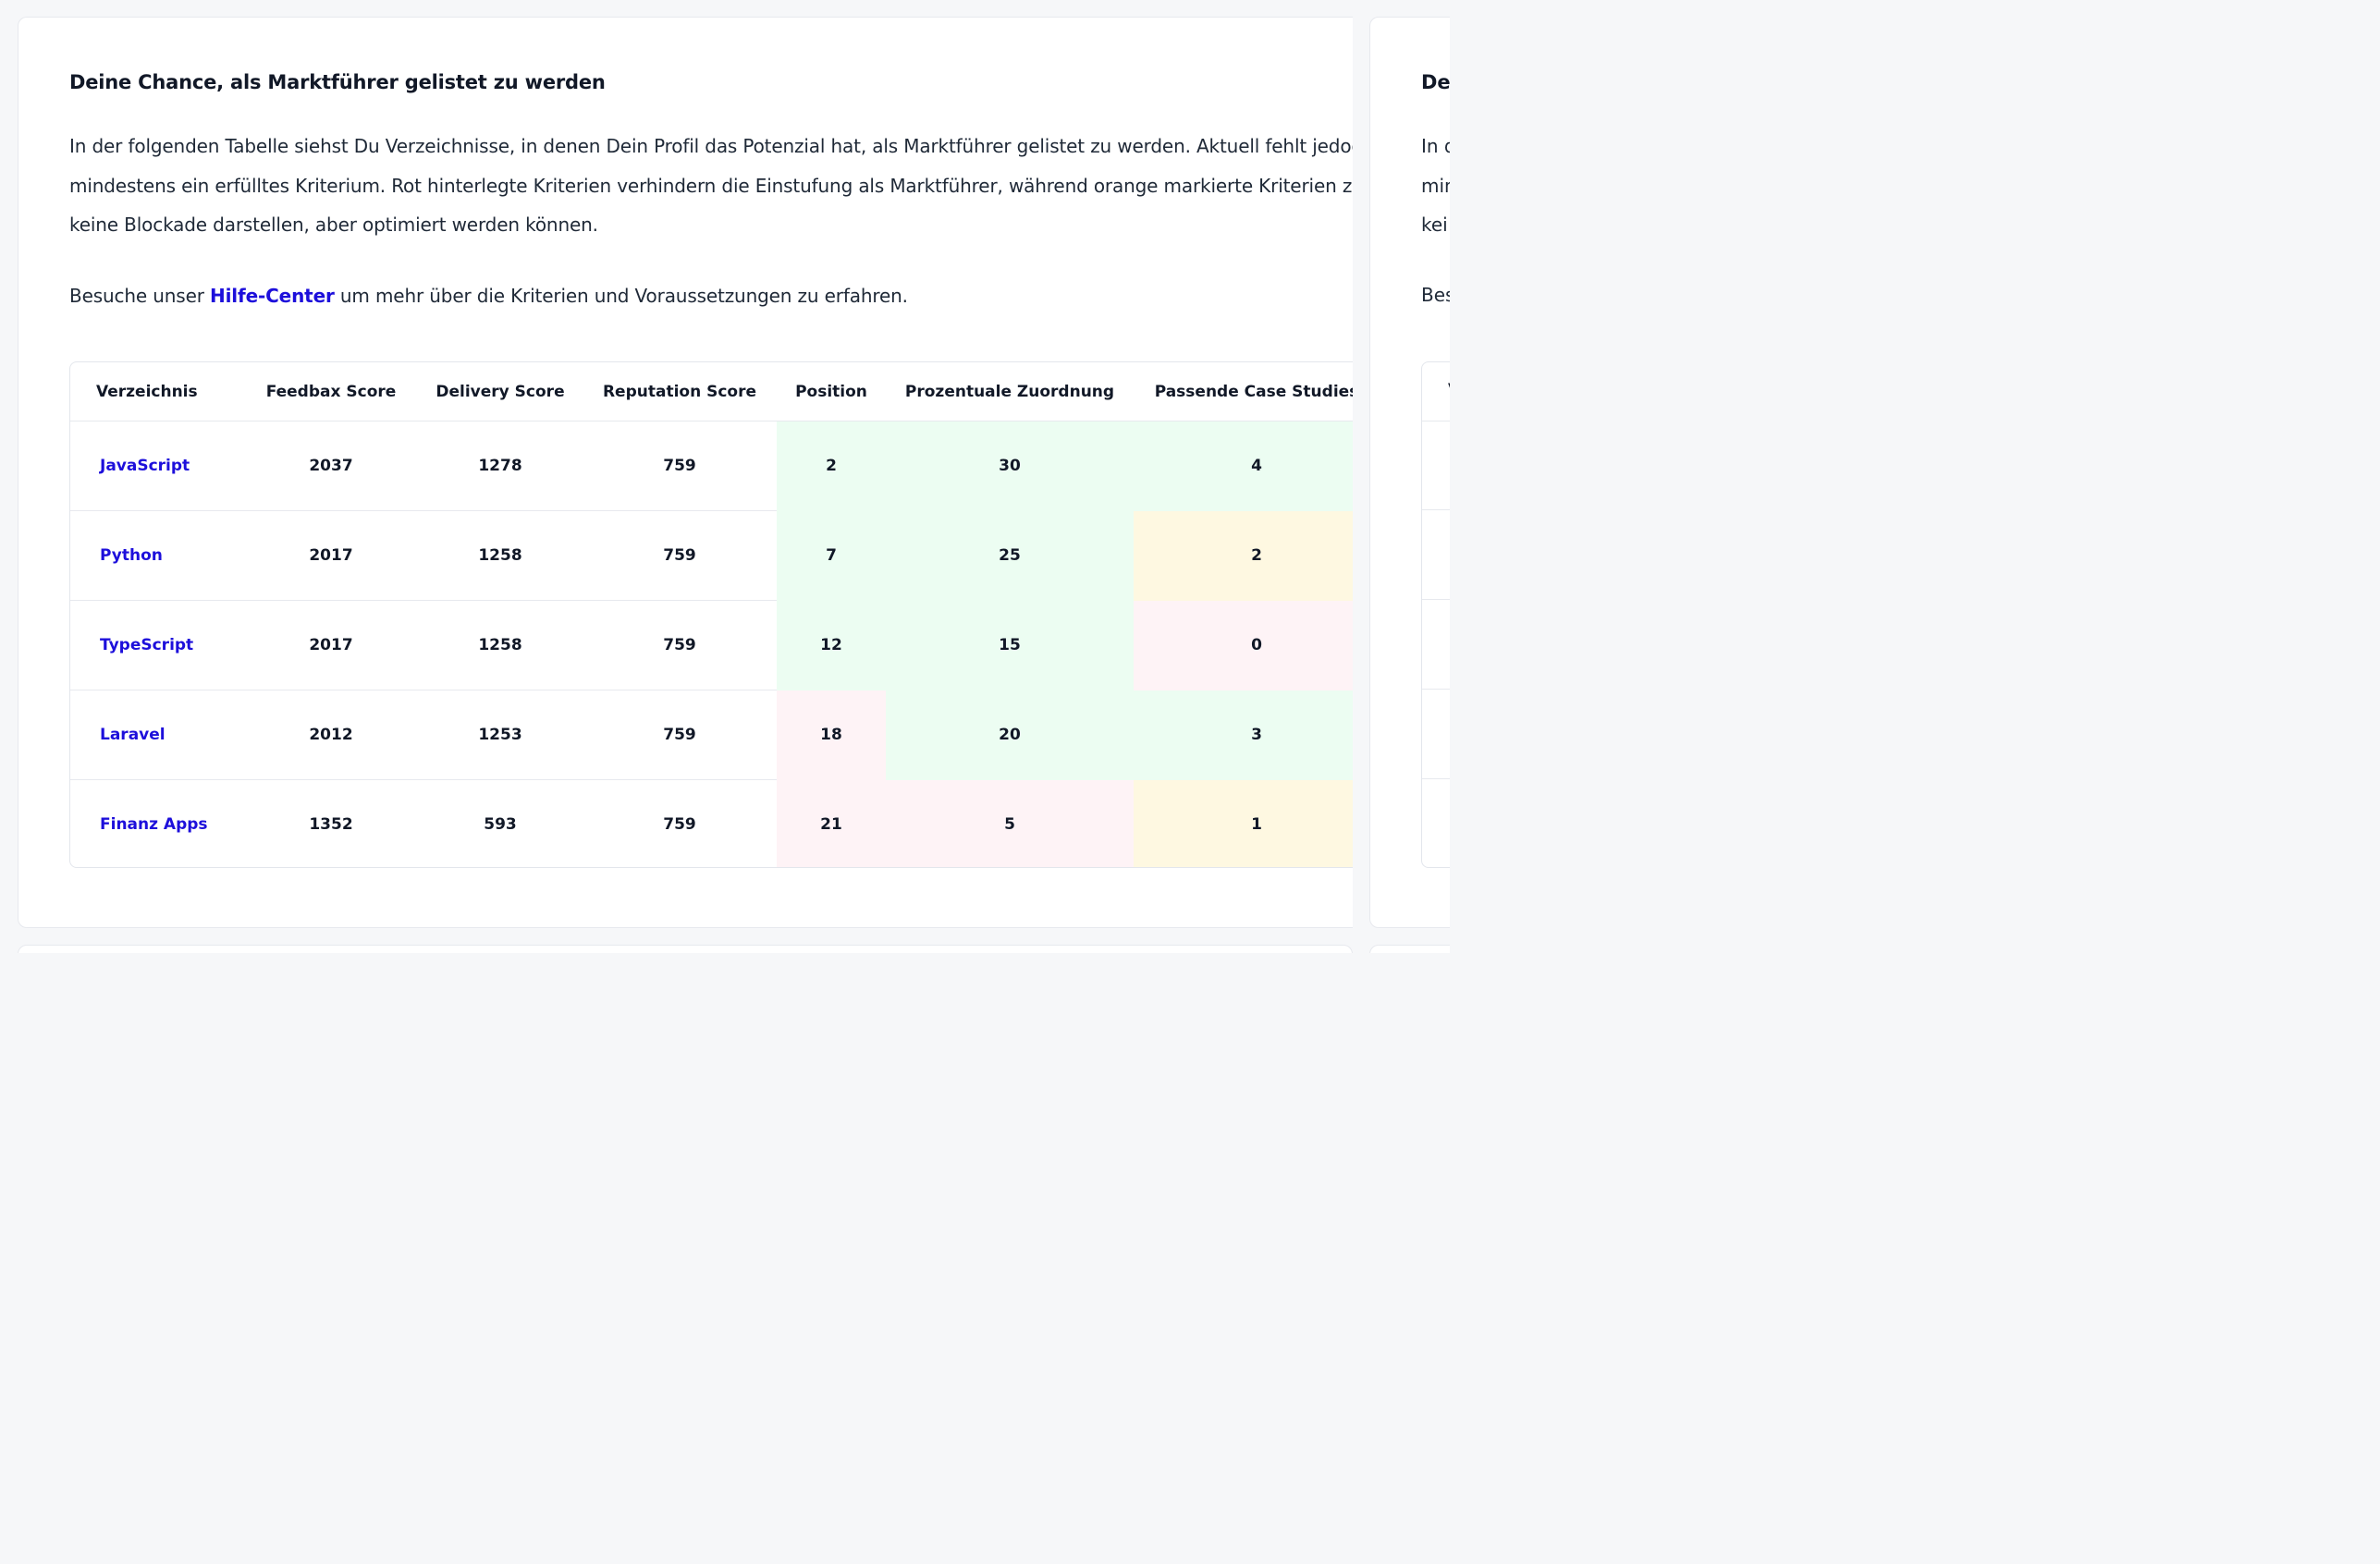 The width and height of the screenshot is (2380, 1564). Describe the element at coordinates (1010, 392) in the screenshot. I see `header-prozentuale-zuordnung: Prozentuale Zuordnung` at that location.